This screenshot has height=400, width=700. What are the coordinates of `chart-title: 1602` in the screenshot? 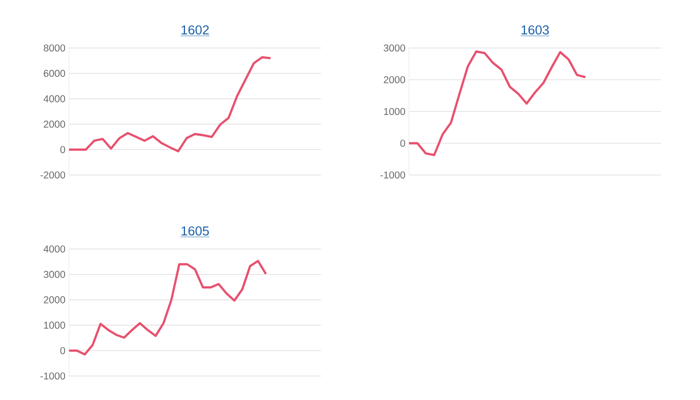 It's located at (195, 30).